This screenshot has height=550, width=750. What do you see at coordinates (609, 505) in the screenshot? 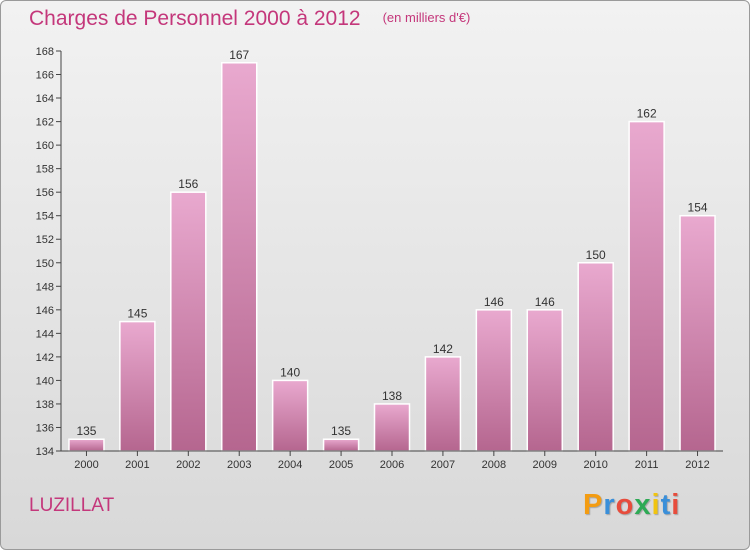
I see `logo-letter: r` at bounding box center [609, 505].